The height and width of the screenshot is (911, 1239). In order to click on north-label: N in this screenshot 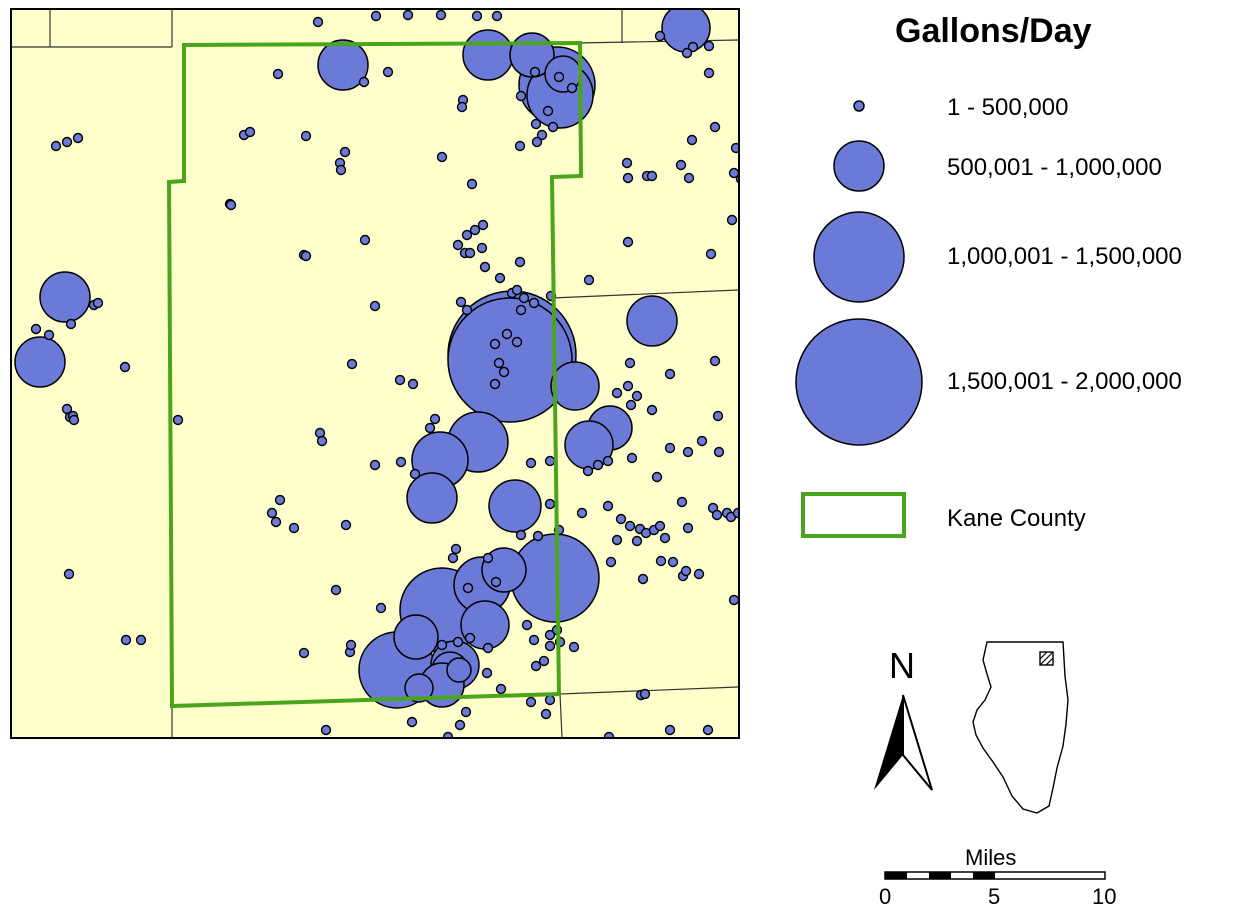, I will do `click(902, 665)`.